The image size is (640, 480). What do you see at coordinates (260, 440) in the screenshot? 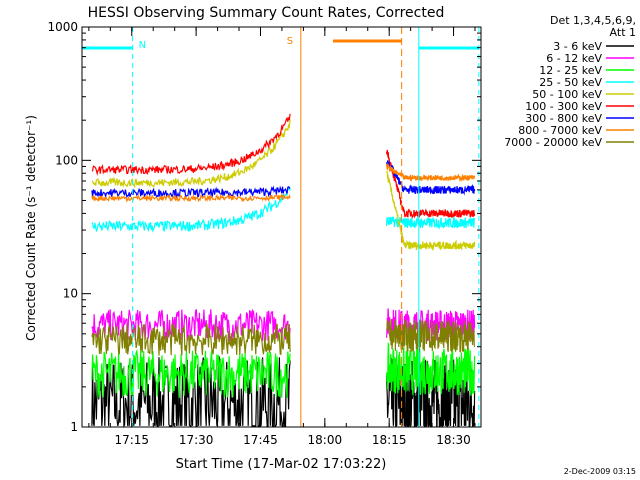
I see `x-tick-label-2: 17:45` at bounding box center [260, 440].